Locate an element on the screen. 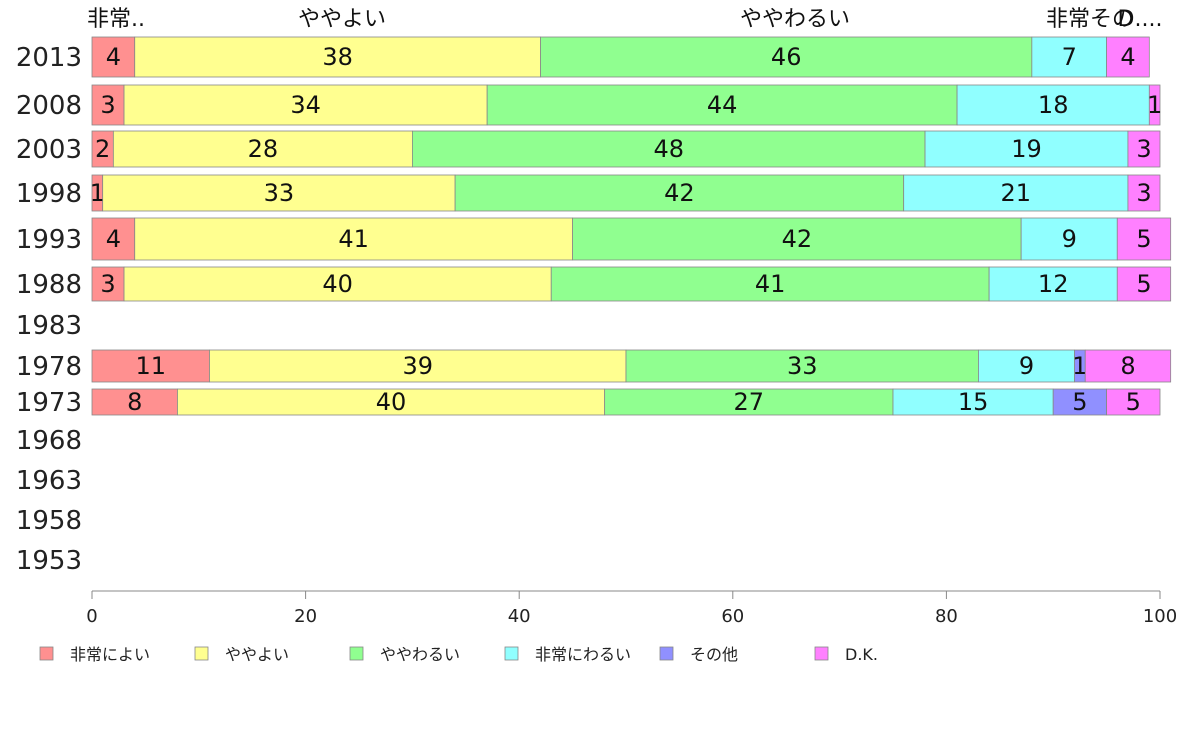 The height and width of the screenshot is (736, 1188). segment-label-2003-3: 19 is located at coordinates (1026, 149).